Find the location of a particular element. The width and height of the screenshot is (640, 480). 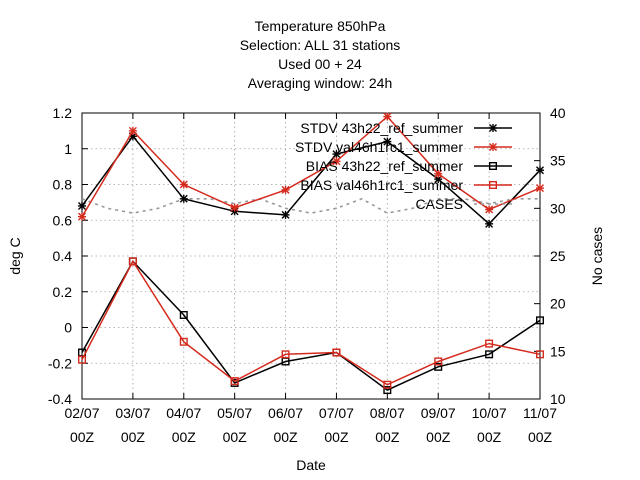

y-tick-label: 0.4 is located at coordinates (63, 256).